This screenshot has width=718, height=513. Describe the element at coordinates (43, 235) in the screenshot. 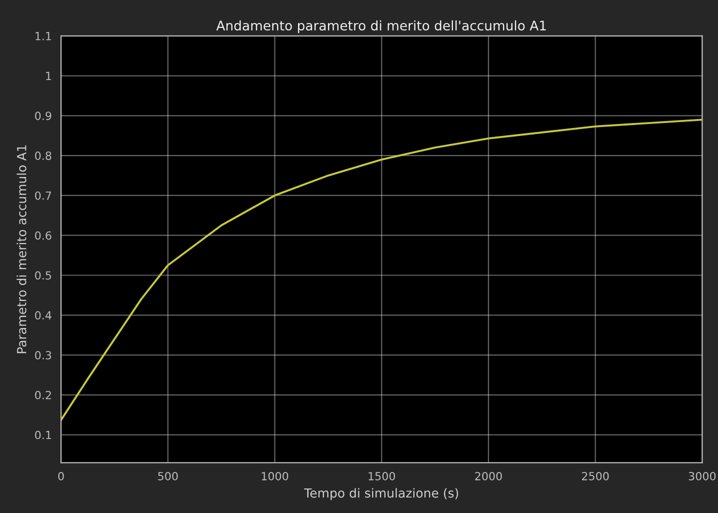

I see `y-tick-label: 0.6` at that location.